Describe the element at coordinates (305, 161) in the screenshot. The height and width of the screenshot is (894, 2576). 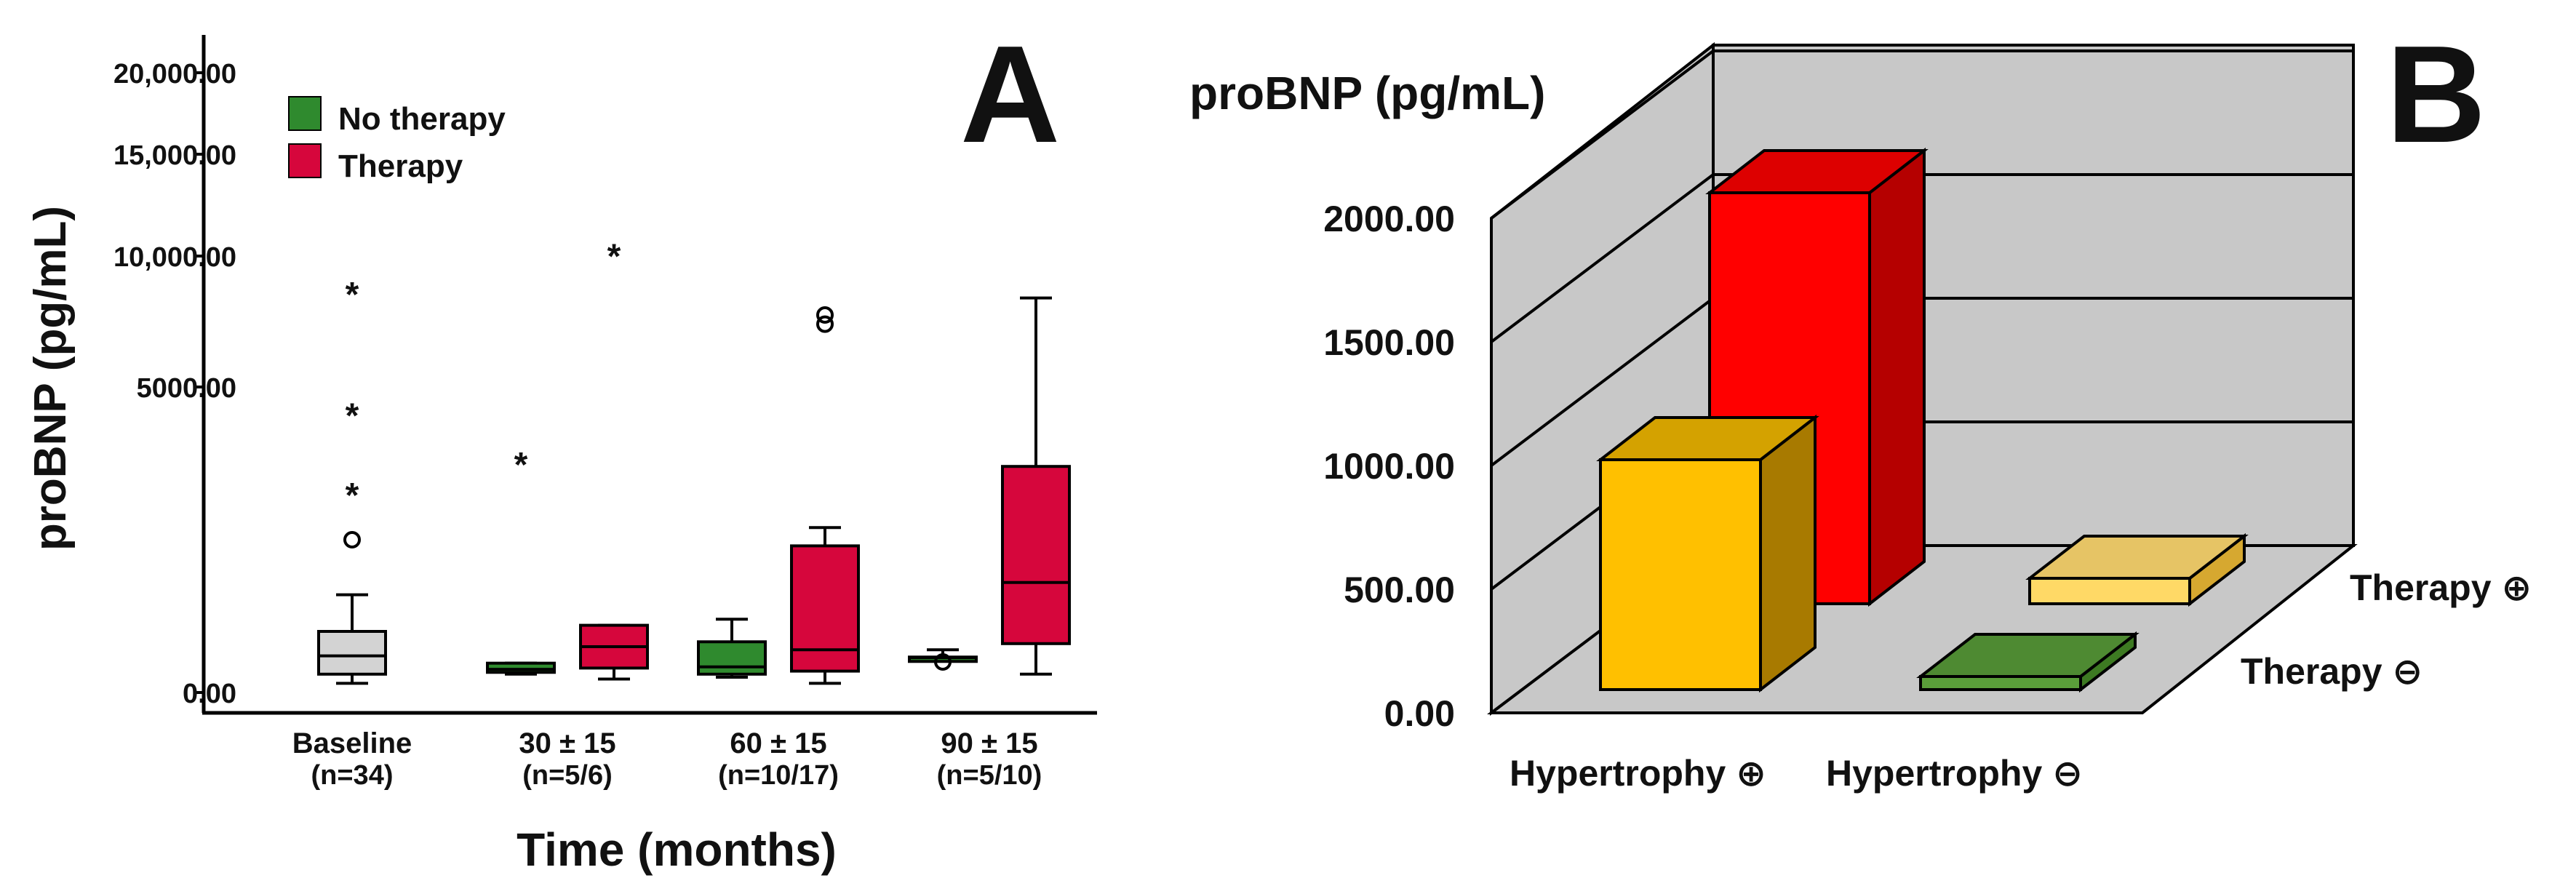
I see `legend-swatch-therapy` at that location.